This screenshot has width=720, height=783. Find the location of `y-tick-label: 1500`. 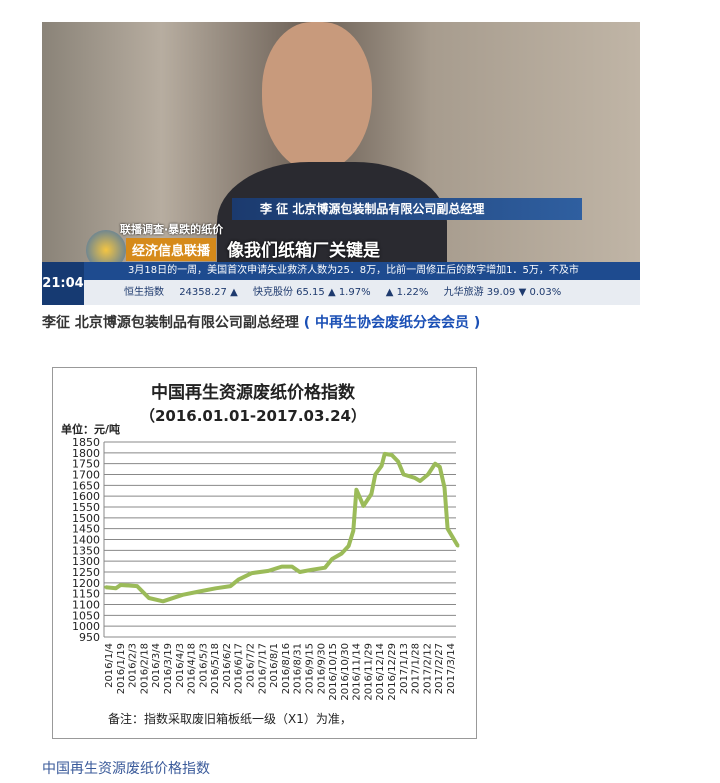

y-tick-label: 1500 is located at coordinates (86, 518).